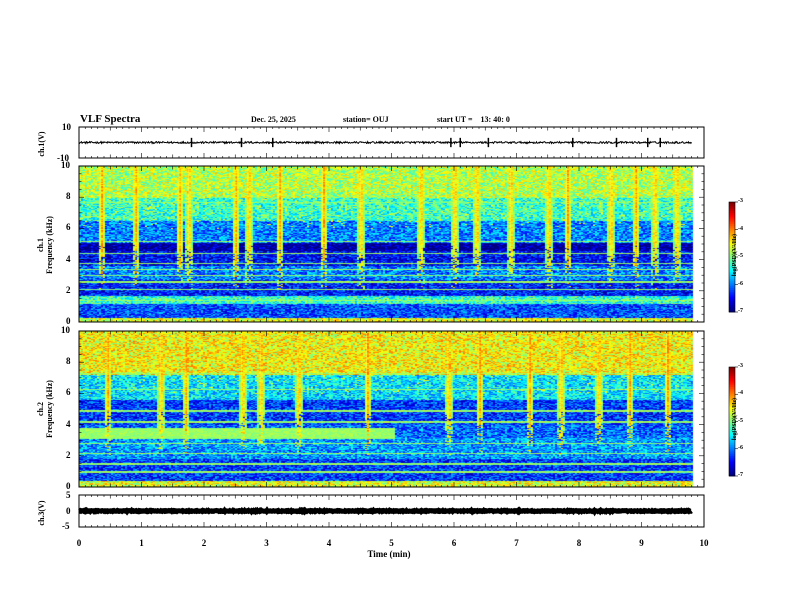 Image resolution: width=792 pixels, height=612 pixels. I want to click on colorbar1-label: log(PSD)(V²/Hz), so click(735, 255).